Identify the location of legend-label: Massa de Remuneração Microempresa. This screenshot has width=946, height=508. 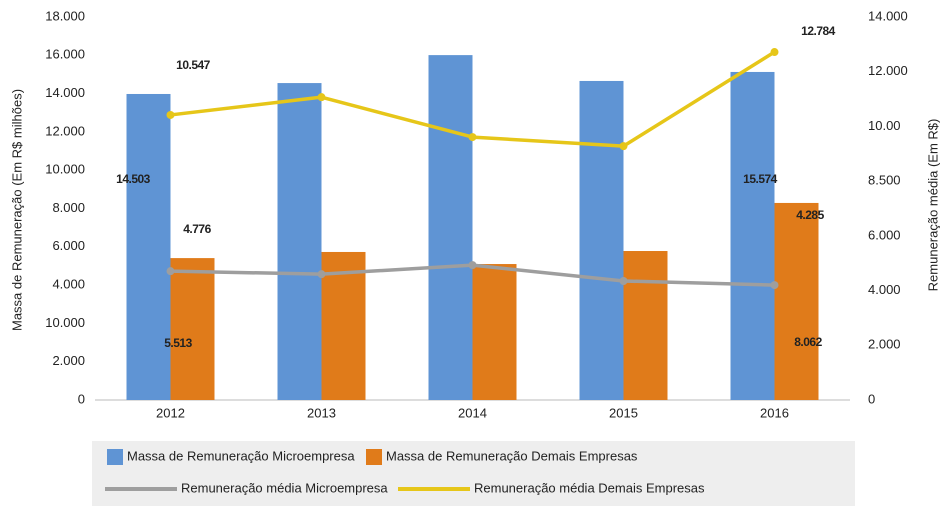
(241, 455).